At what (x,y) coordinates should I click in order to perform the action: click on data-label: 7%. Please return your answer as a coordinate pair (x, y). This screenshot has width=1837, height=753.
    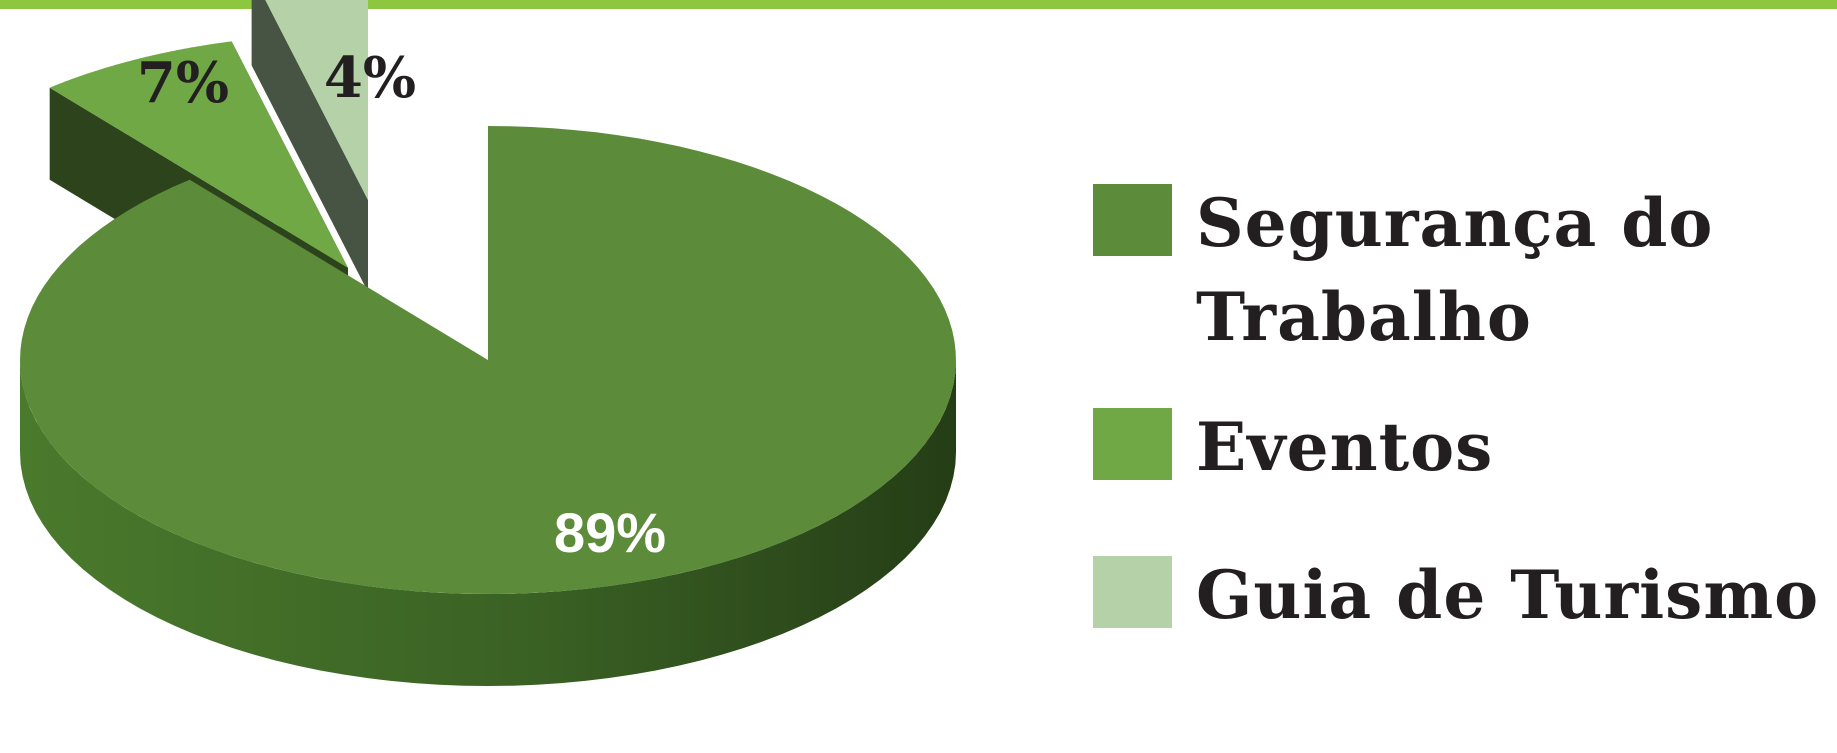
    Looking at the image, I should click on (183, 83).